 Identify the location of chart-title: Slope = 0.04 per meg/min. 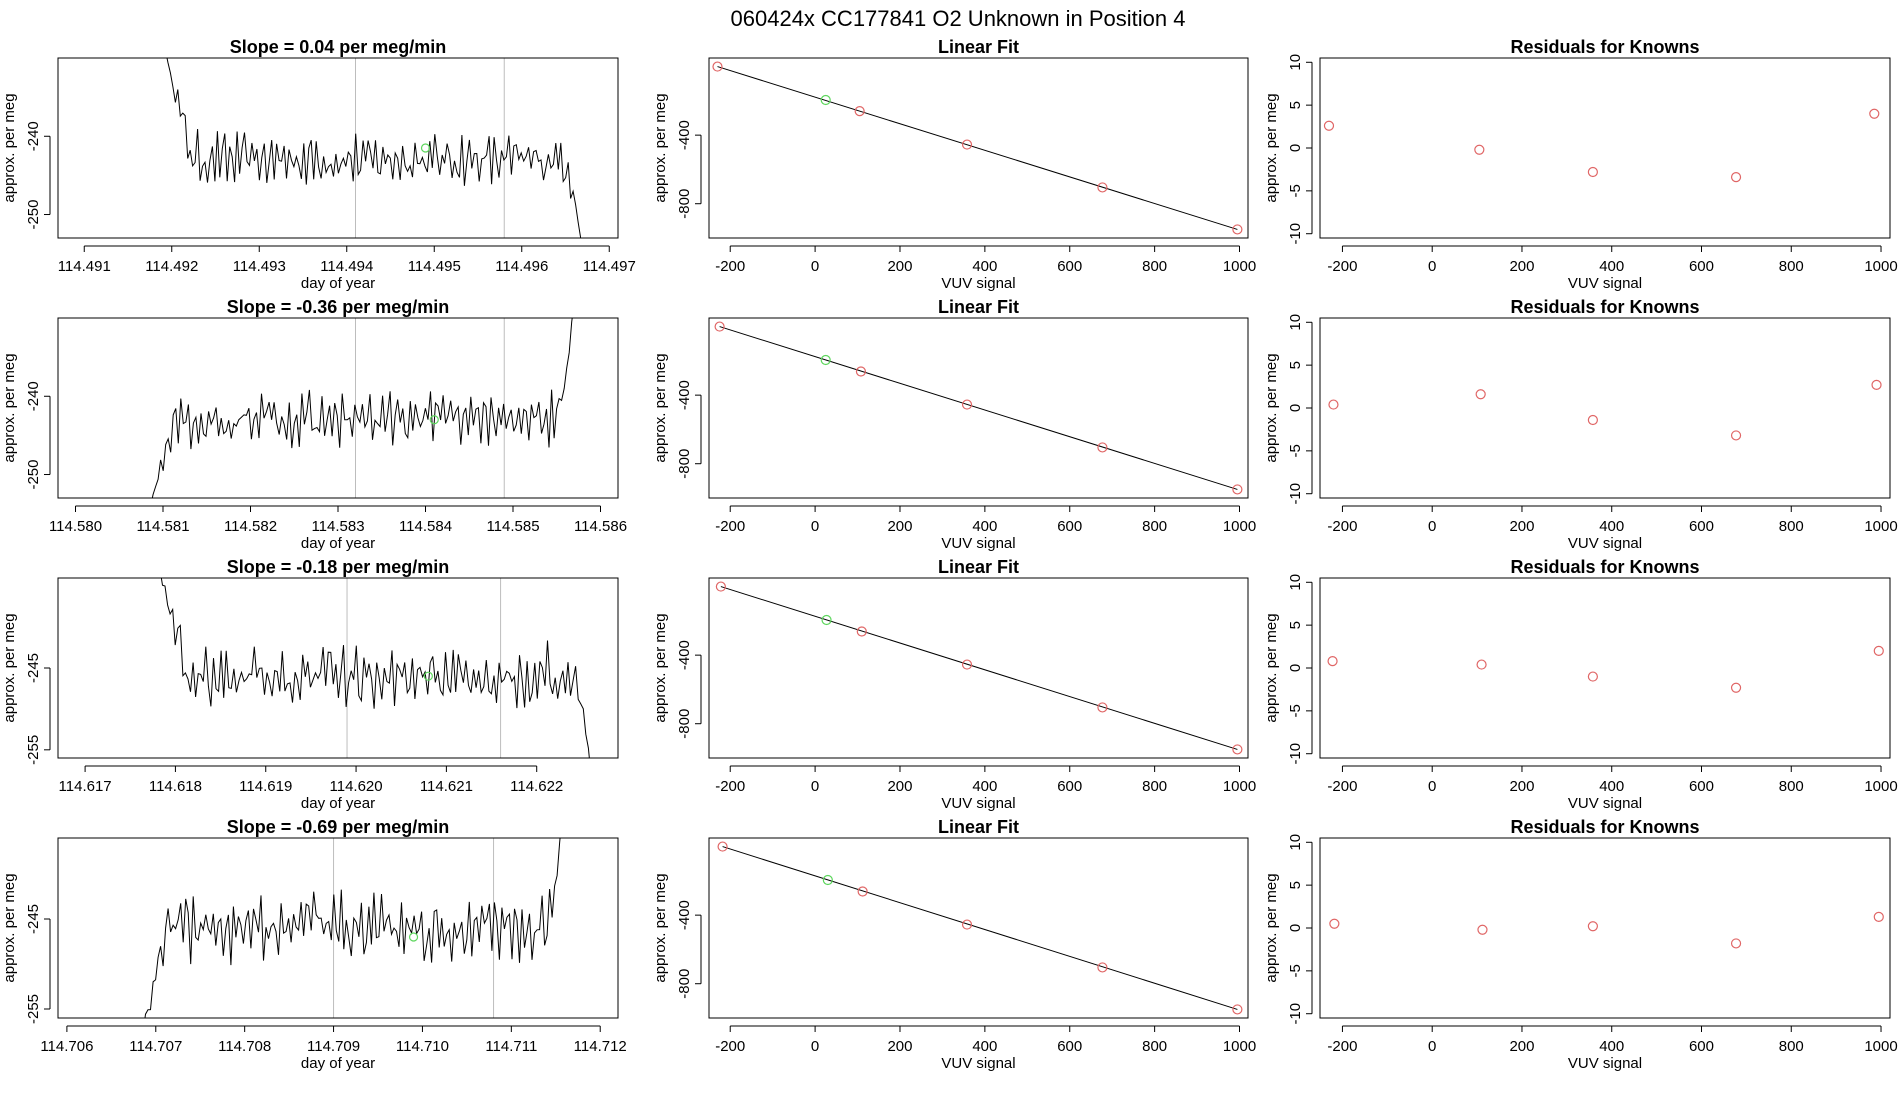
(338, 47).